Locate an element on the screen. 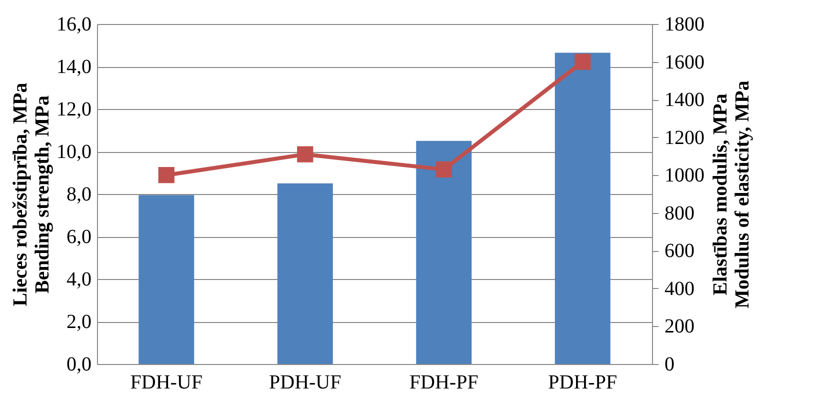 The width and height of the screenshot is (834, 411). y-axis-title: Lieces robežstiprība, MPa Bending strength, MPa is located at coordinates (32, 194).